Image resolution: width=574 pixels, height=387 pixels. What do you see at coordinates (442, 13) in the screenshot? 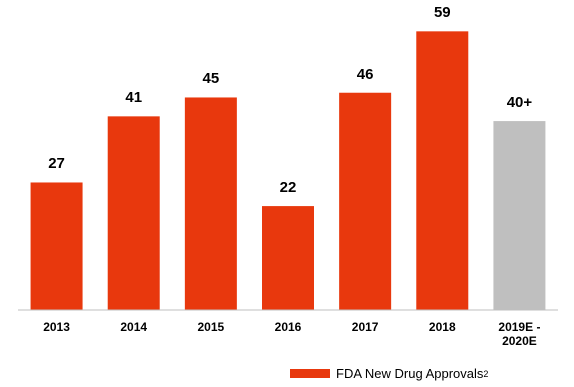
I see `value-label: 59` at bounding box center [442, 13].